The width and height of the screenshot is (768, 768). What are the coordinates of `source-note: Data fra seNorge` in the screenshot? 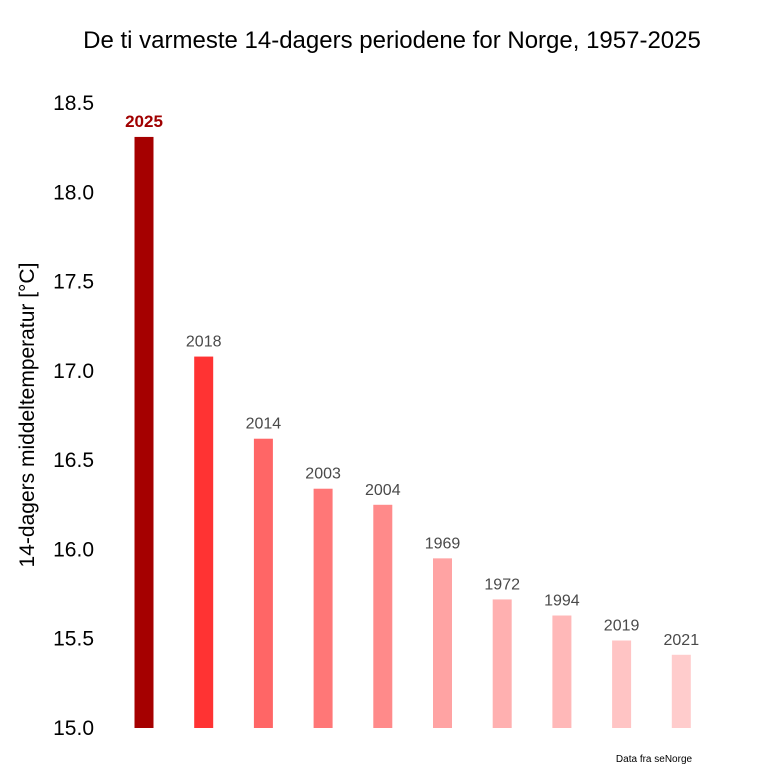 It's located at (654, 759).